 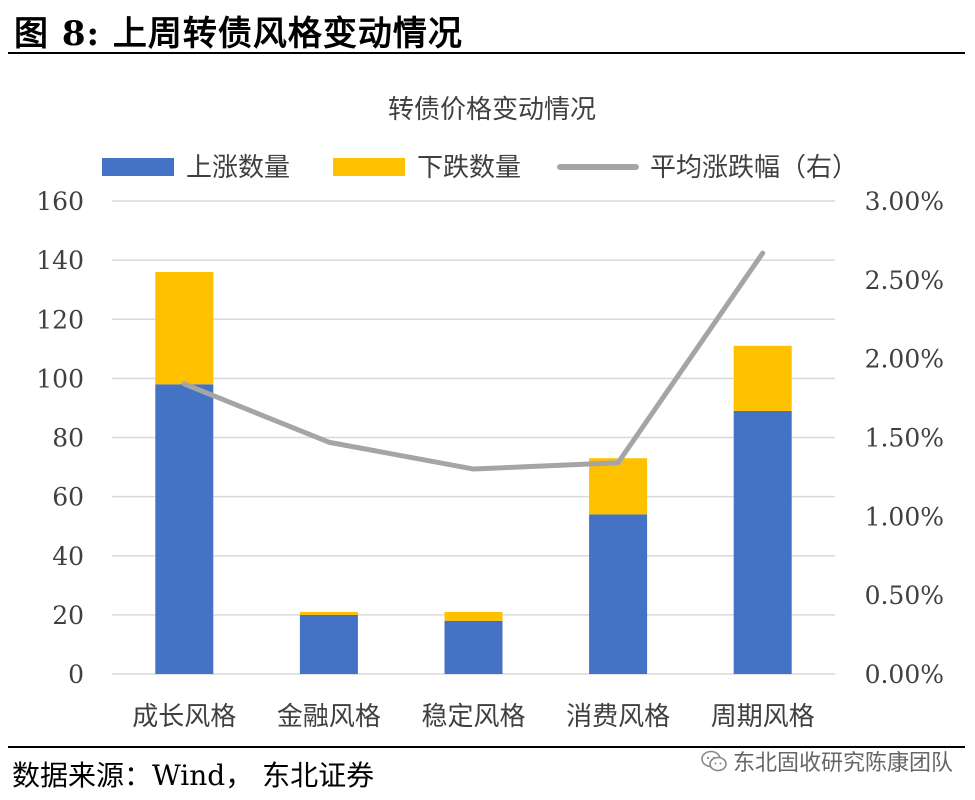 I want to click on x-axis: 成长风格 金融风格 稳定风格 消费风格 周期风格, so click(x=473, y=717).